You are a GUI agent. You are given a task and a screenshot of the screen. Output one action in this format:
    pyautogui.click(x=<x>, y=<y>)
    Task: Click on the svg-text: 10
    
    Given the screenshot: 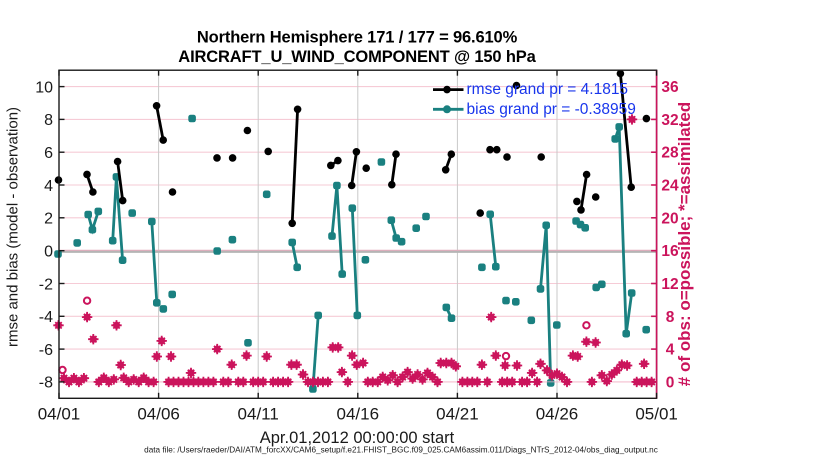 What is the action you would take?
    pyautogui.click(x=44, y=87)
    